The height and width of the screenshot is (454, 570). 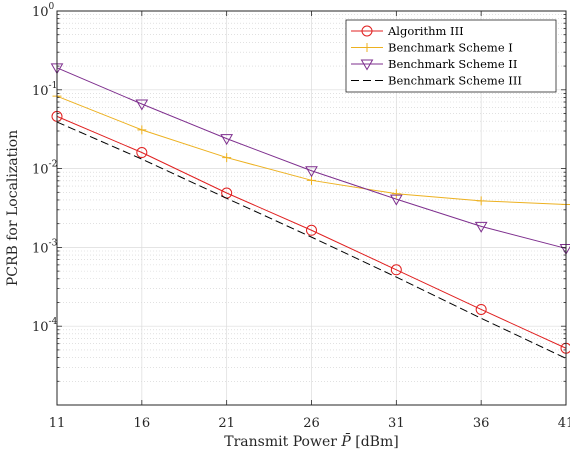 I want to click on x-axis-label: Transmit Power P̄ [dBm], so click(x=311, y=441).